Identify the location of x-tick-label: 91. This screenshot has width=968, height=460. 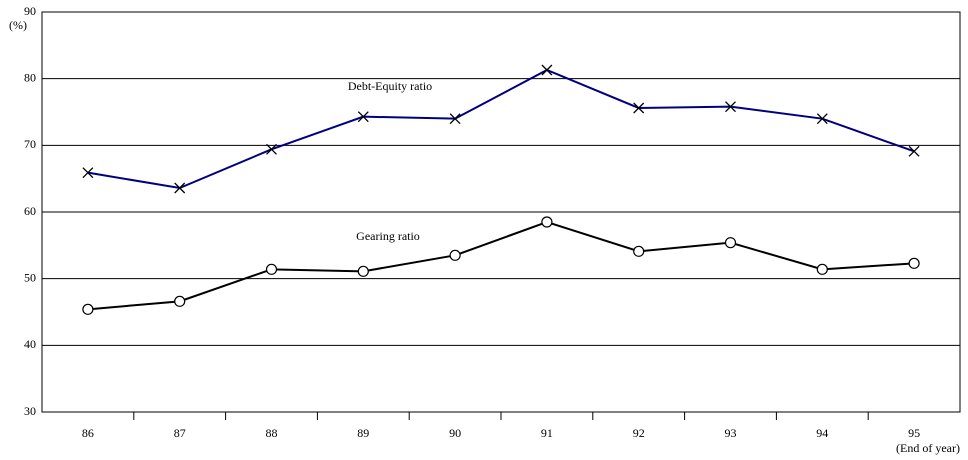
(547, 433).